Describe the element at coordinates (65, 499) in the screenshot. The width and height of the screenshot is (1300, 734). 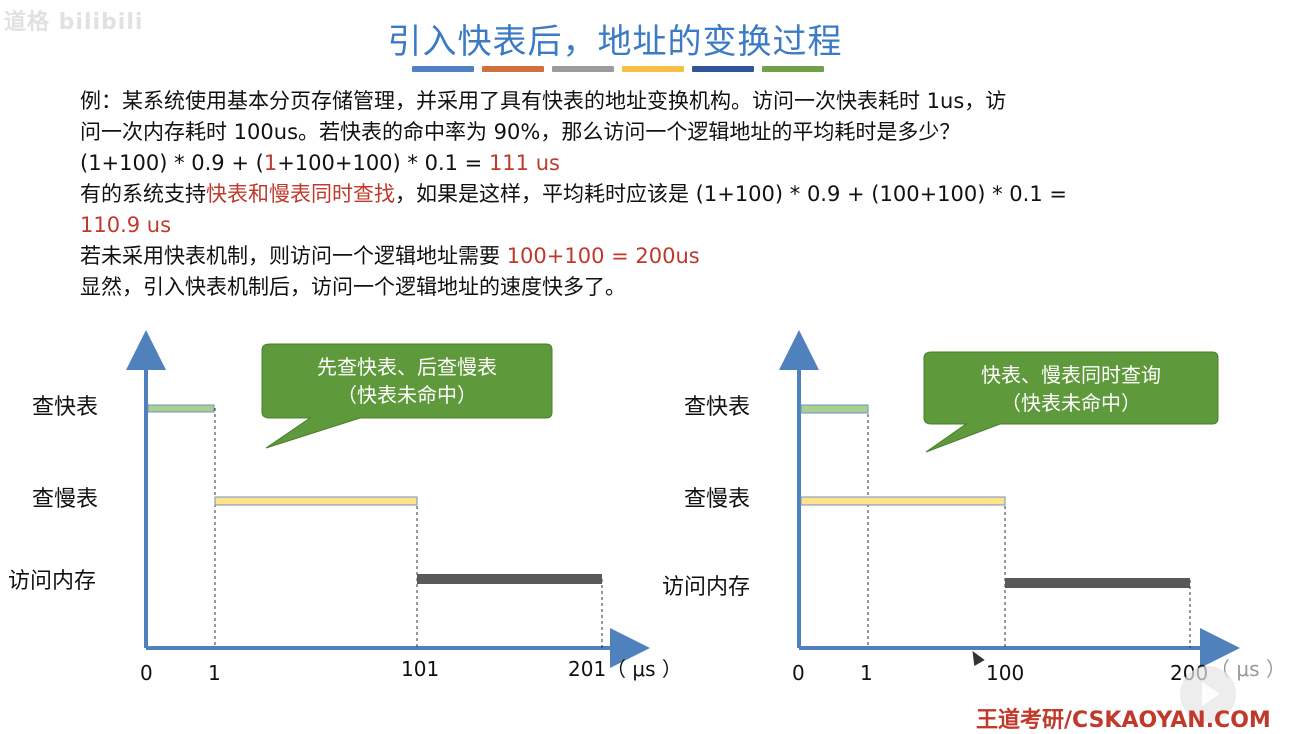
I see `left-label-slow: 查慢表` at that location.